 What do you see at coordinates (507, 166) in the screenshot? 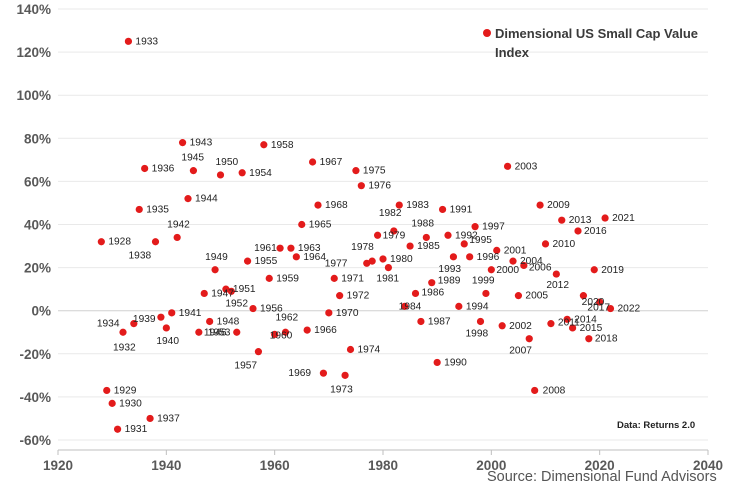
I see `point-2003` at bounding box center [507, 166].